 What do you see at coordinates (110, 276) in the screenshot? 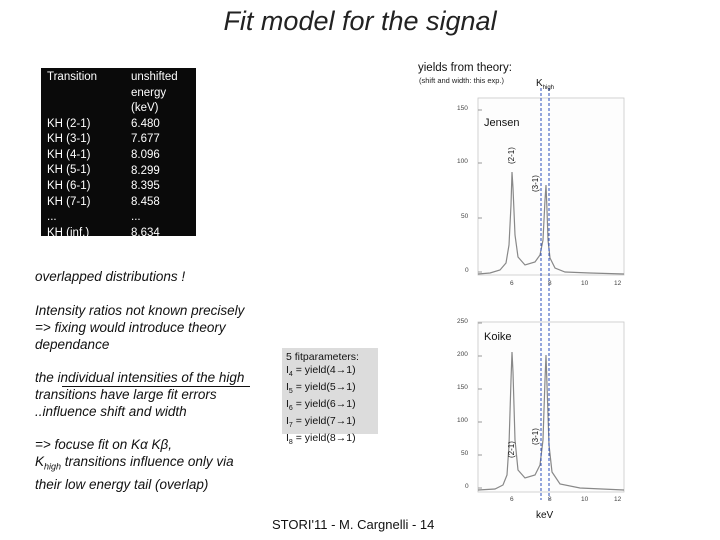
I see `overlapped-note: overlapped distributions !` at bounding box center [110, 276].